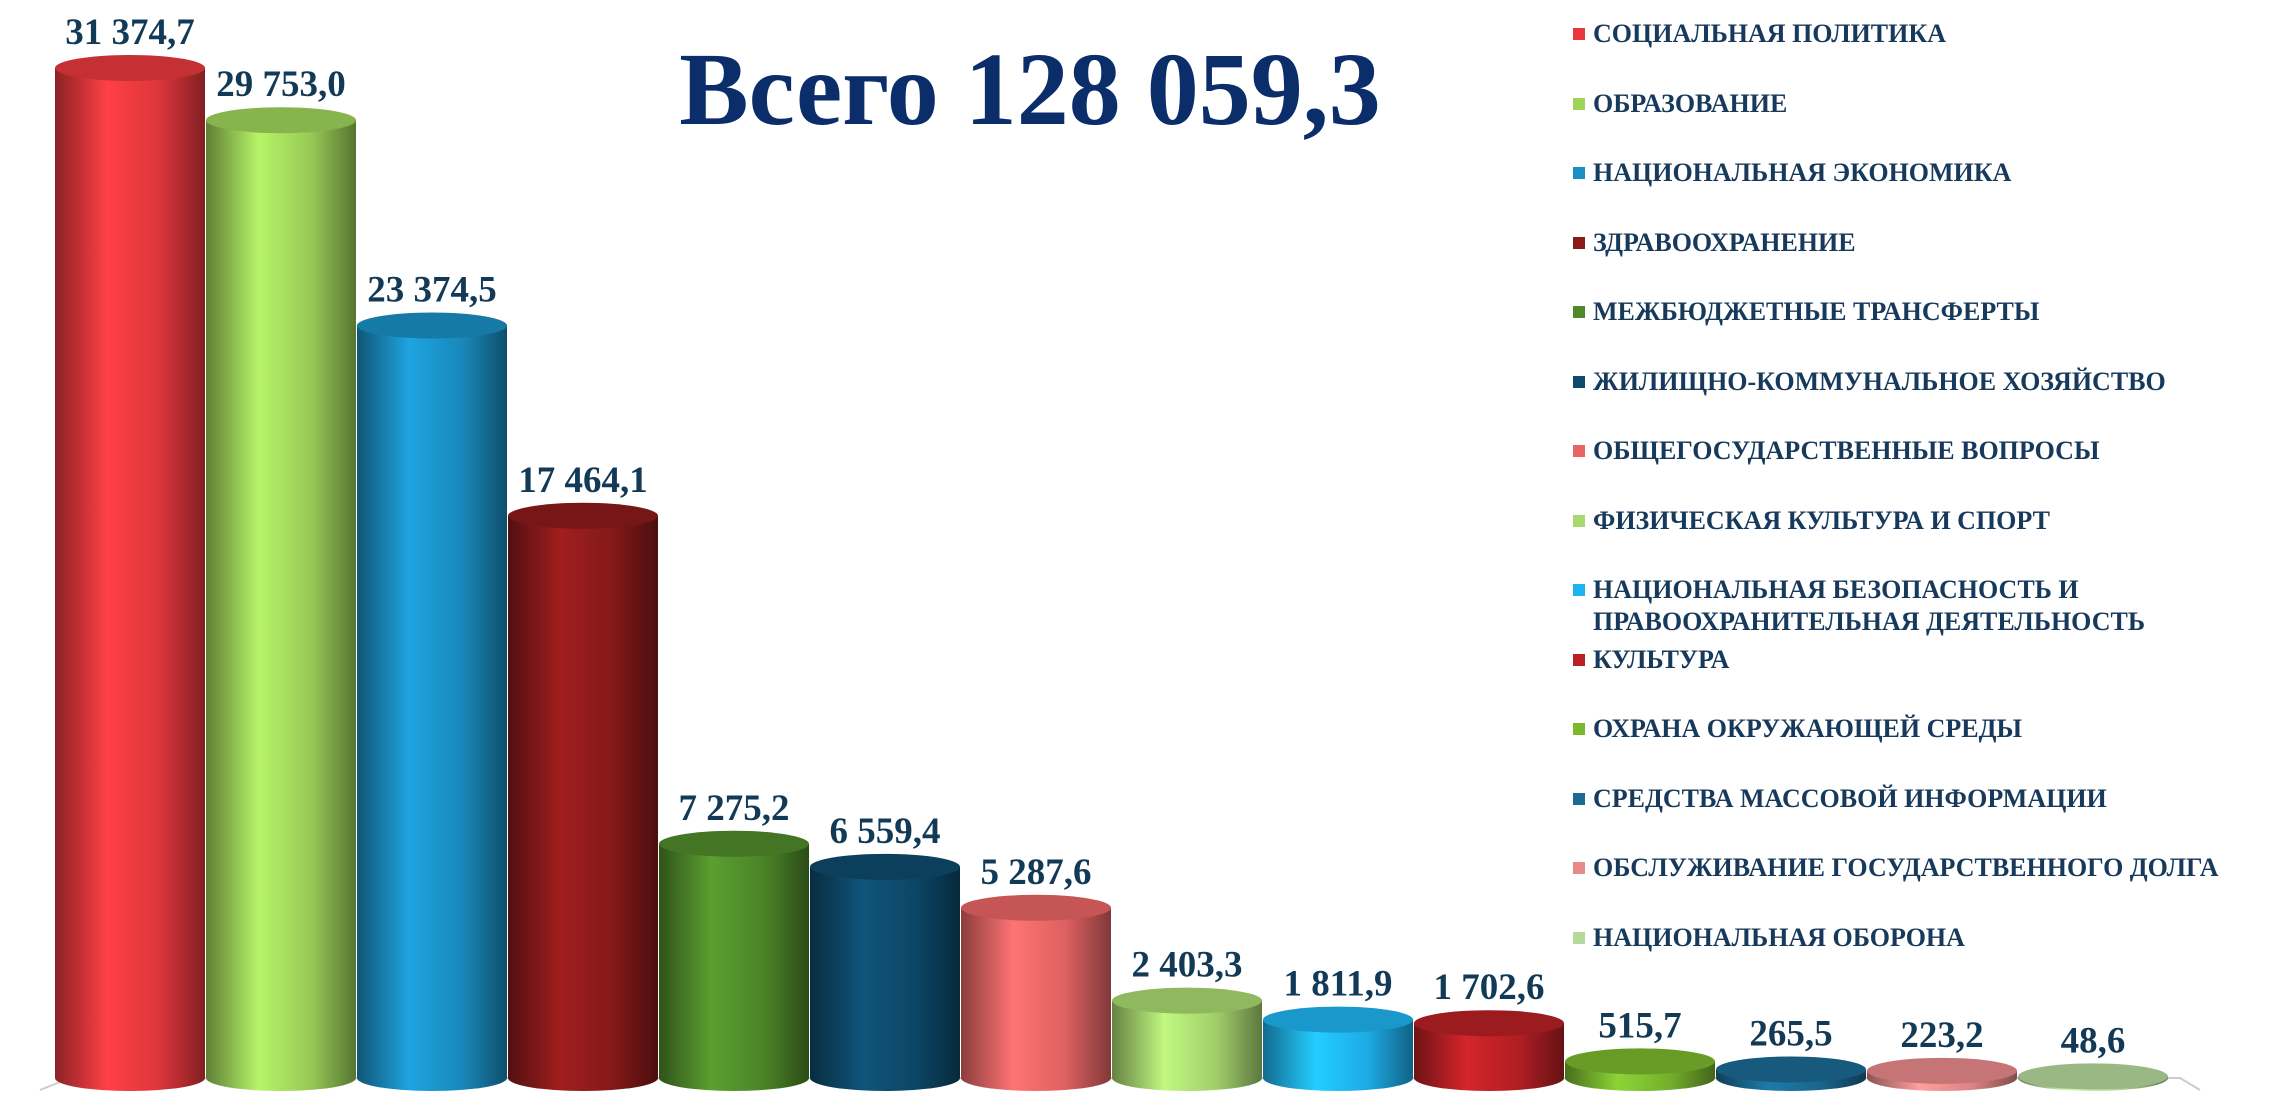  I want to click on value-label: 48,6, so click(2093, 1040).